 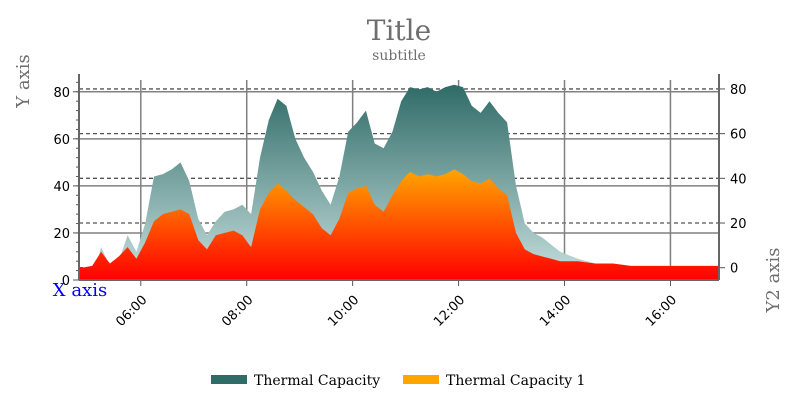 I want to click on x-tick-label: 10:00, so click(x=343, y=311).